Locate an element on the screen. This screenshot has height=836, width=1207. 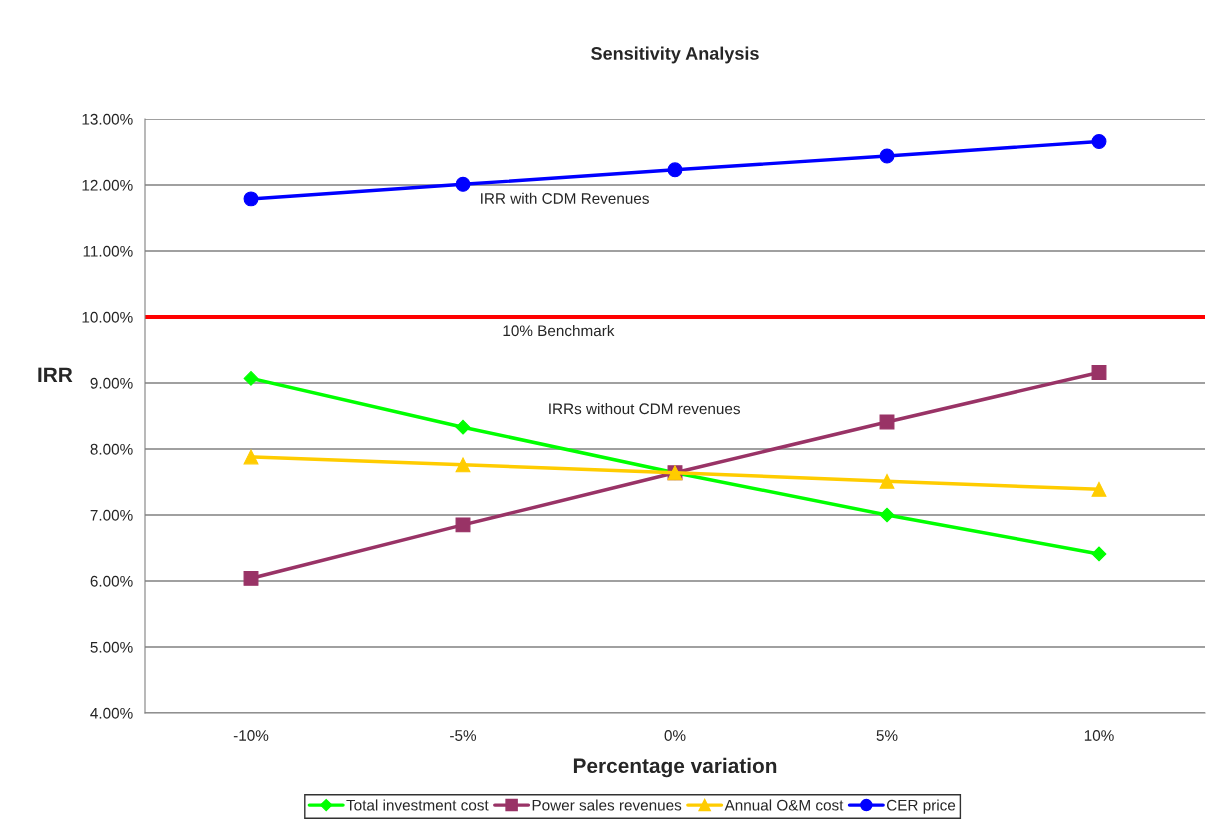
legend-label: Annual O&M cost is located at coordinates (784, 805).